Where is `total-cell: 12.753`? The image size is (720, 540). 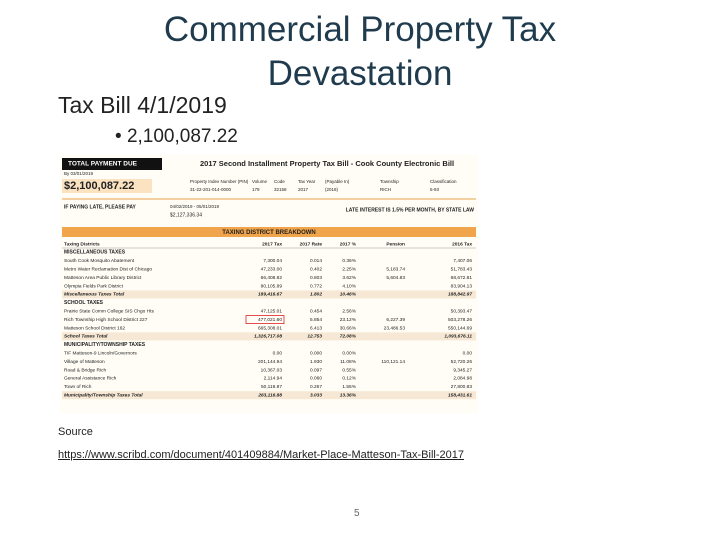 total-cell: 12.753 is located at coordinates (314, 337).